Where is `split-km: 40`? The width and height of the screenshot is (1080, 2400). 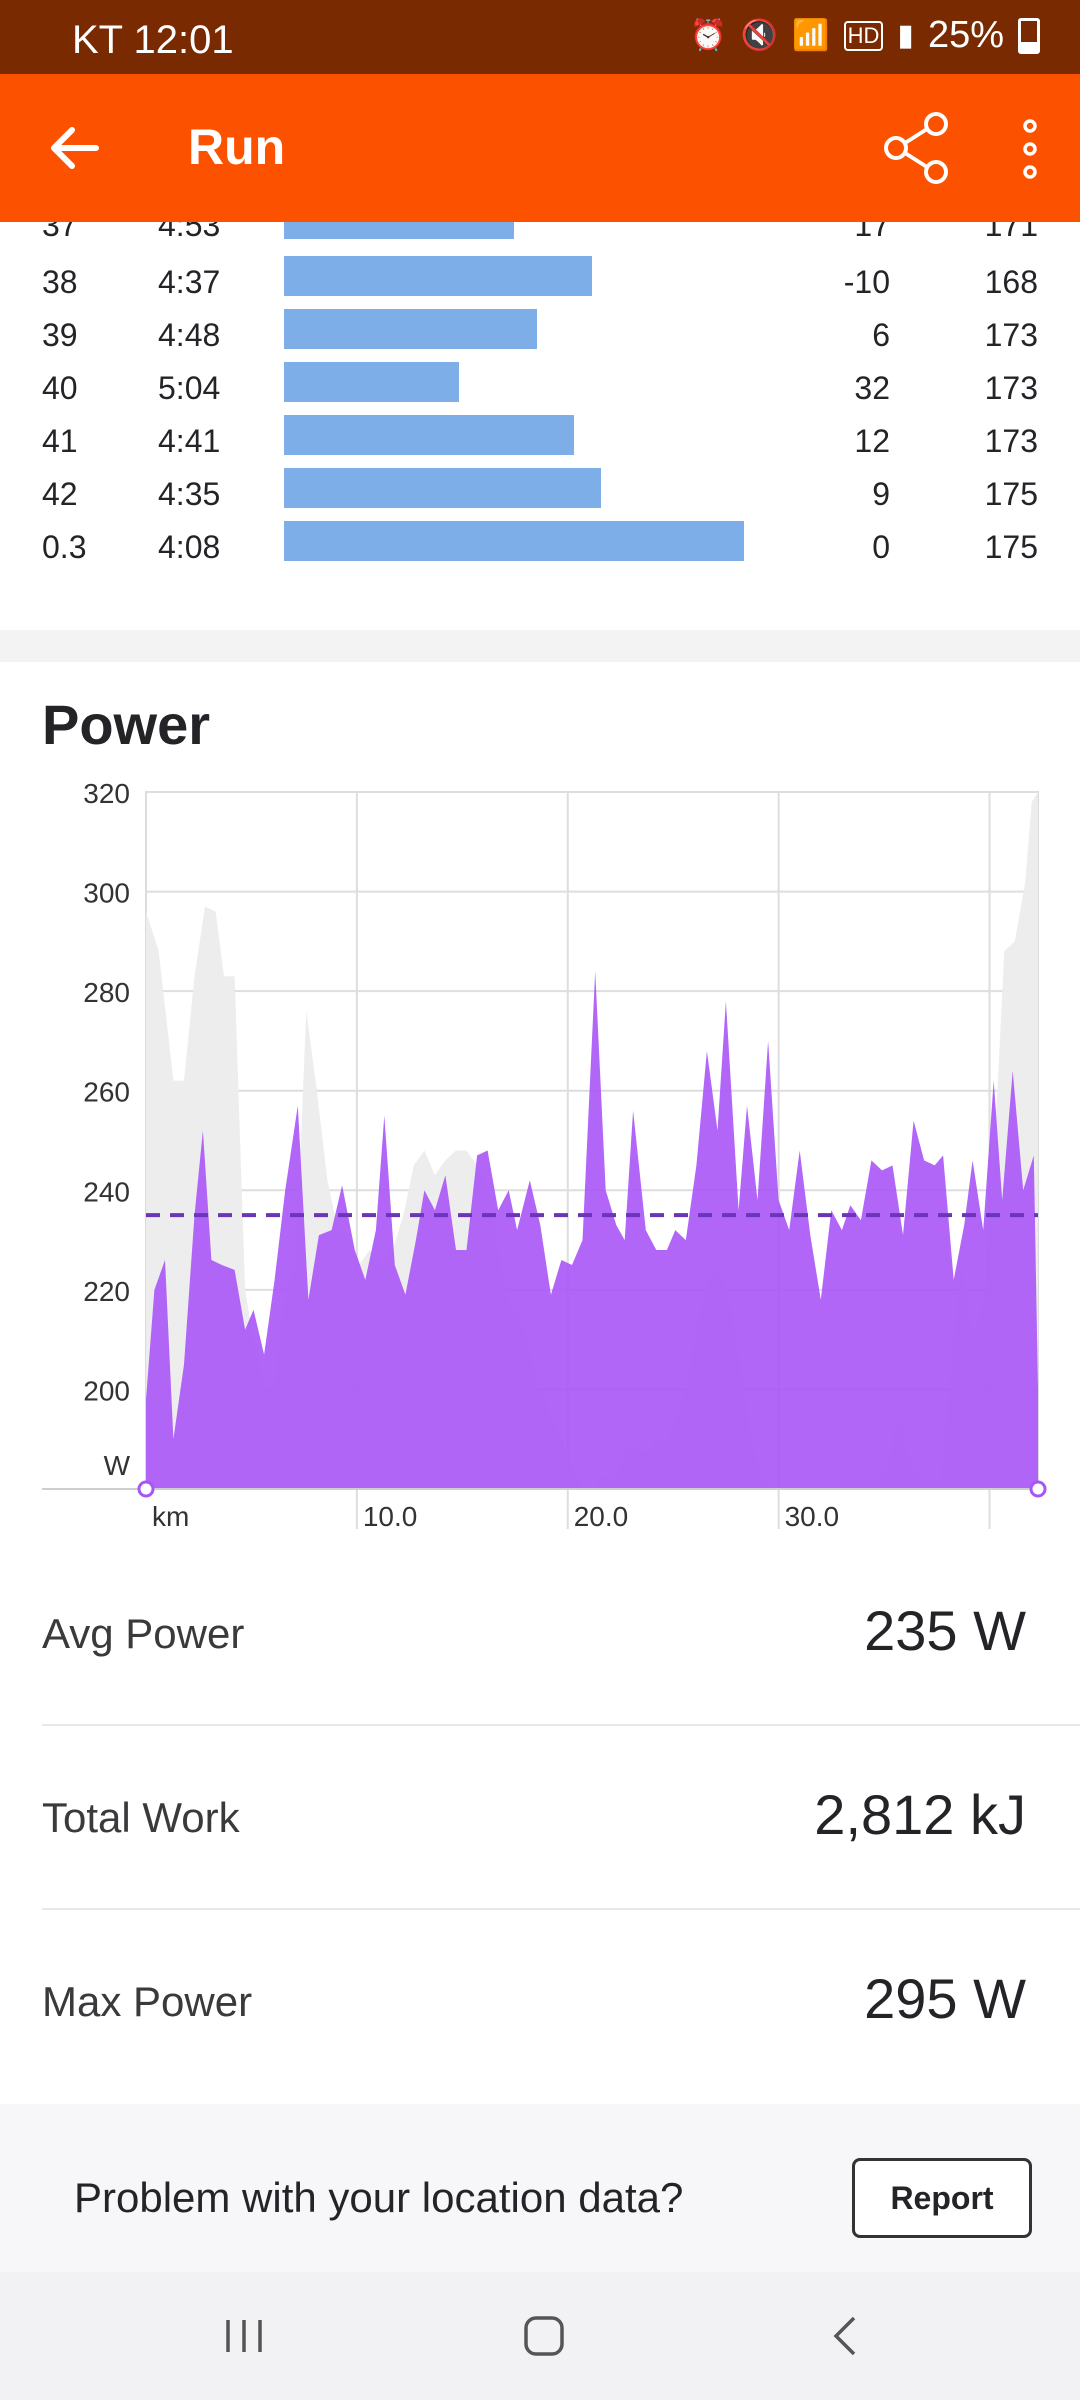
split-km: 40 is located at coordinates (60, 388).